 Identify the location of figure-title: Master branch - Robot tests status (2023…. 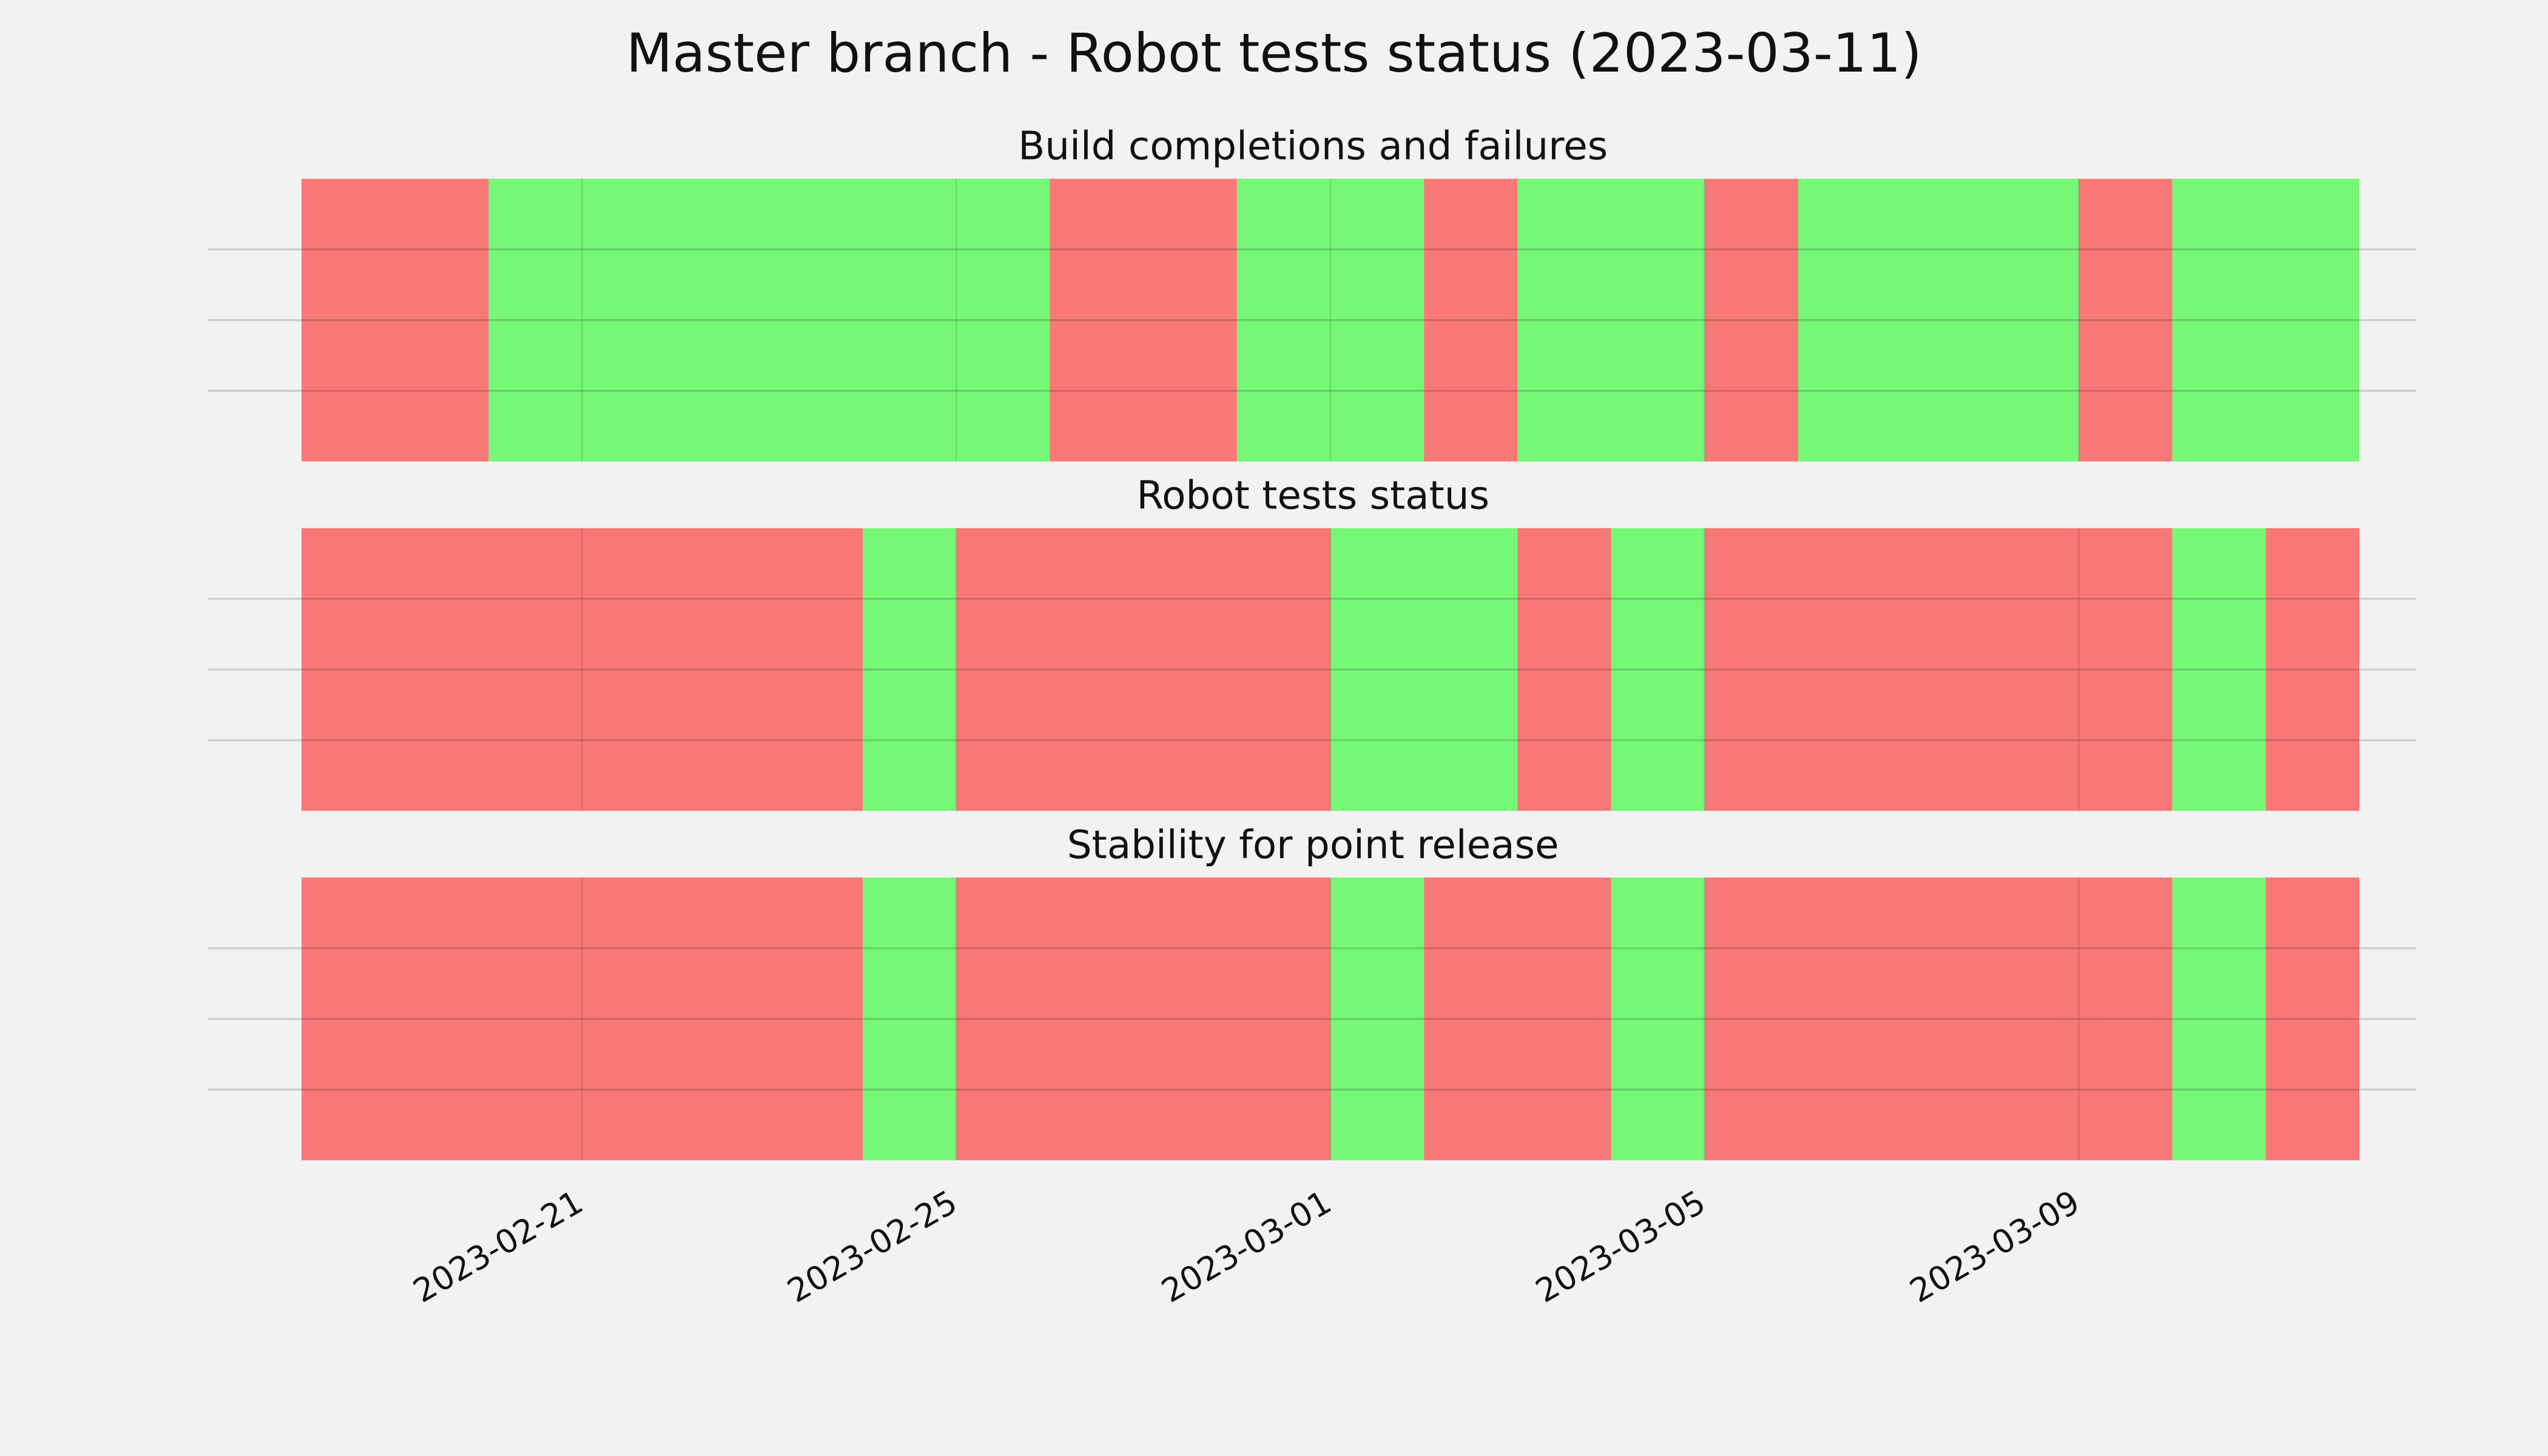
(1274, 53).